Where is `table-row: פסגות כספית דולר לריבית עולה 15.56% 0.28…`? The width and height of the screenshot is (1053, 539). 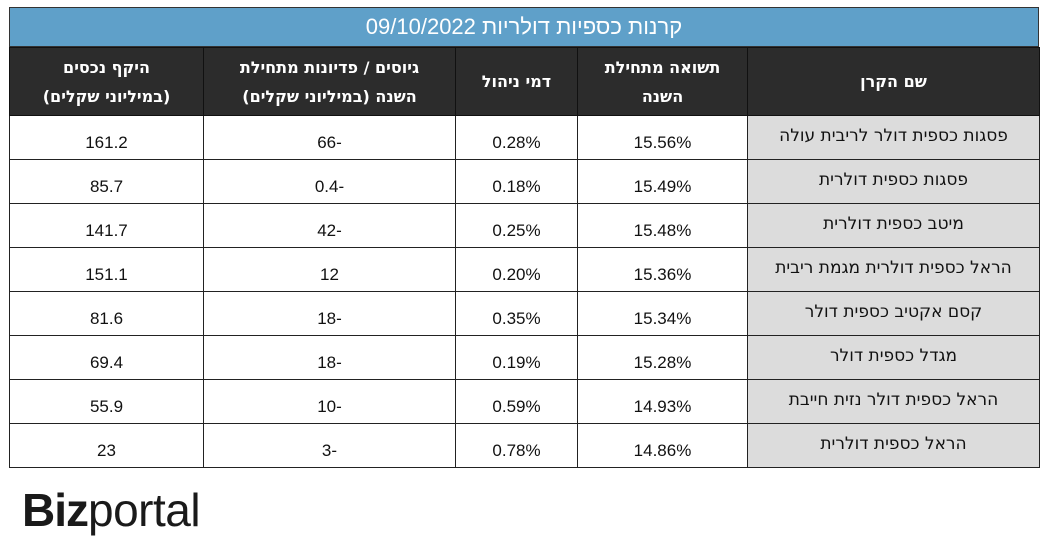
table-row: פסגות כספית דולר לריבית עולה 15.56% 0.28… is located at coordinates (524, 137).